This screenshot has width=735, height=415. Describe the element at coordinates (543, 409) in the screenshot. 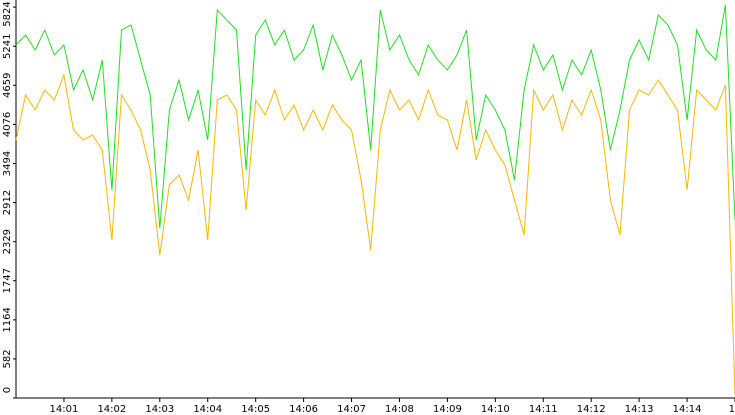

I see `x-tick-label: 14:11` at that location.